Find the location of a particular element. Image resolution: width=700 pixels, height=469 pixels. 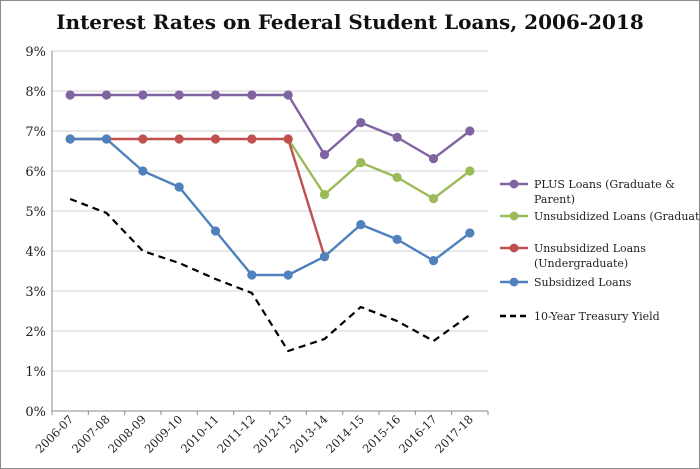

y-tick-label: 8% is located at coordinates (35, 92).